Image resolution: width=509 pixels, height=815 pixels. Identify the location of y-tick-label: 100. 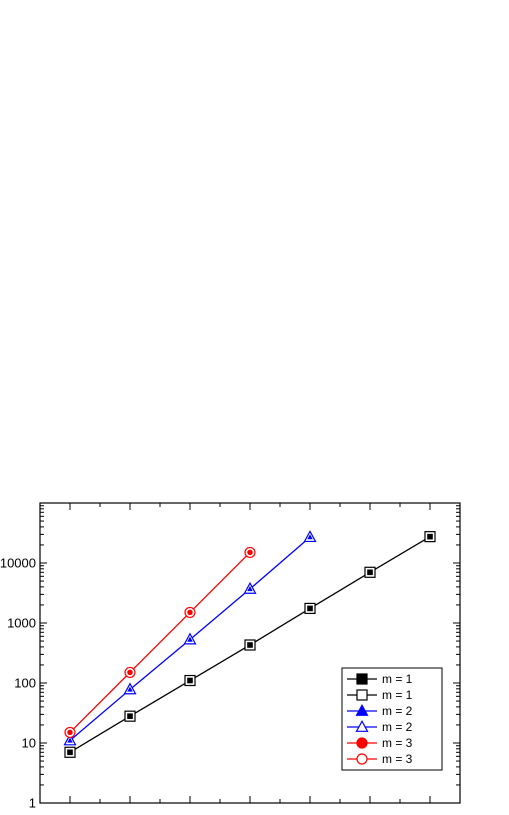
(25, 683).